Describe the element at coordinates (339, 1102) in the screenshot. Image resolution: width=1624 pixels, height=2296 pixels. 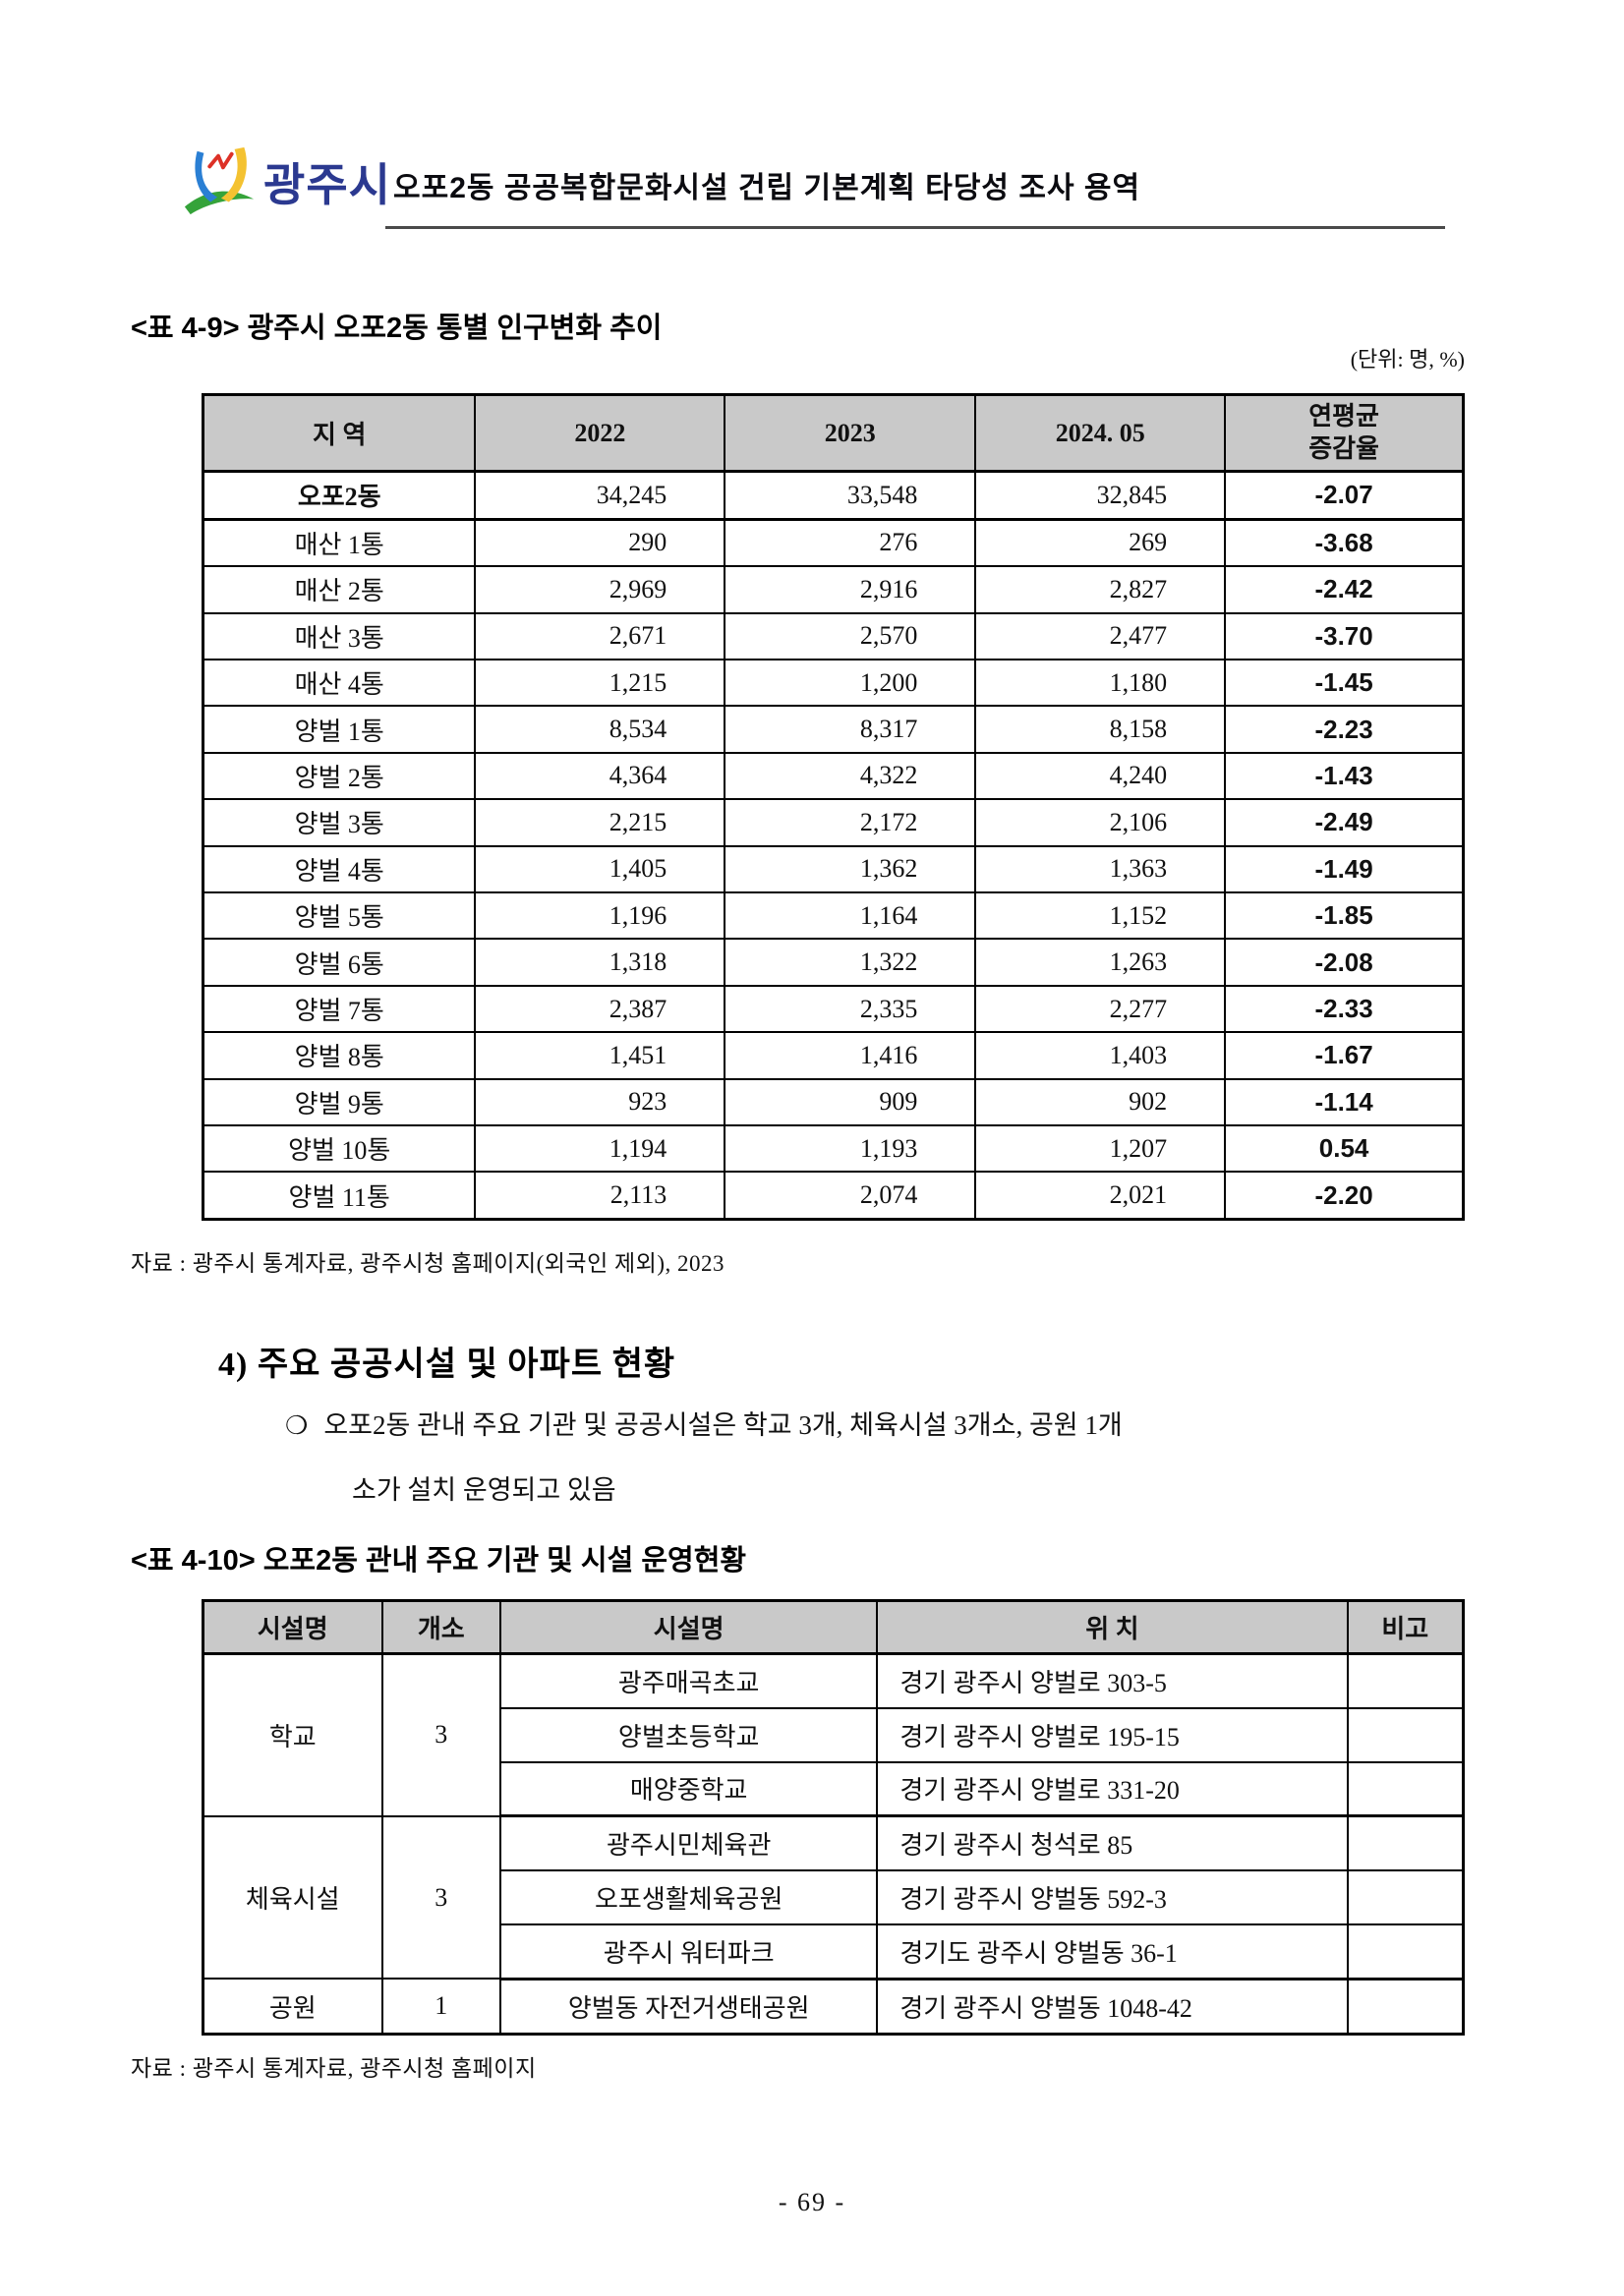
I see `region-cell: 양벌 9통` at that location.